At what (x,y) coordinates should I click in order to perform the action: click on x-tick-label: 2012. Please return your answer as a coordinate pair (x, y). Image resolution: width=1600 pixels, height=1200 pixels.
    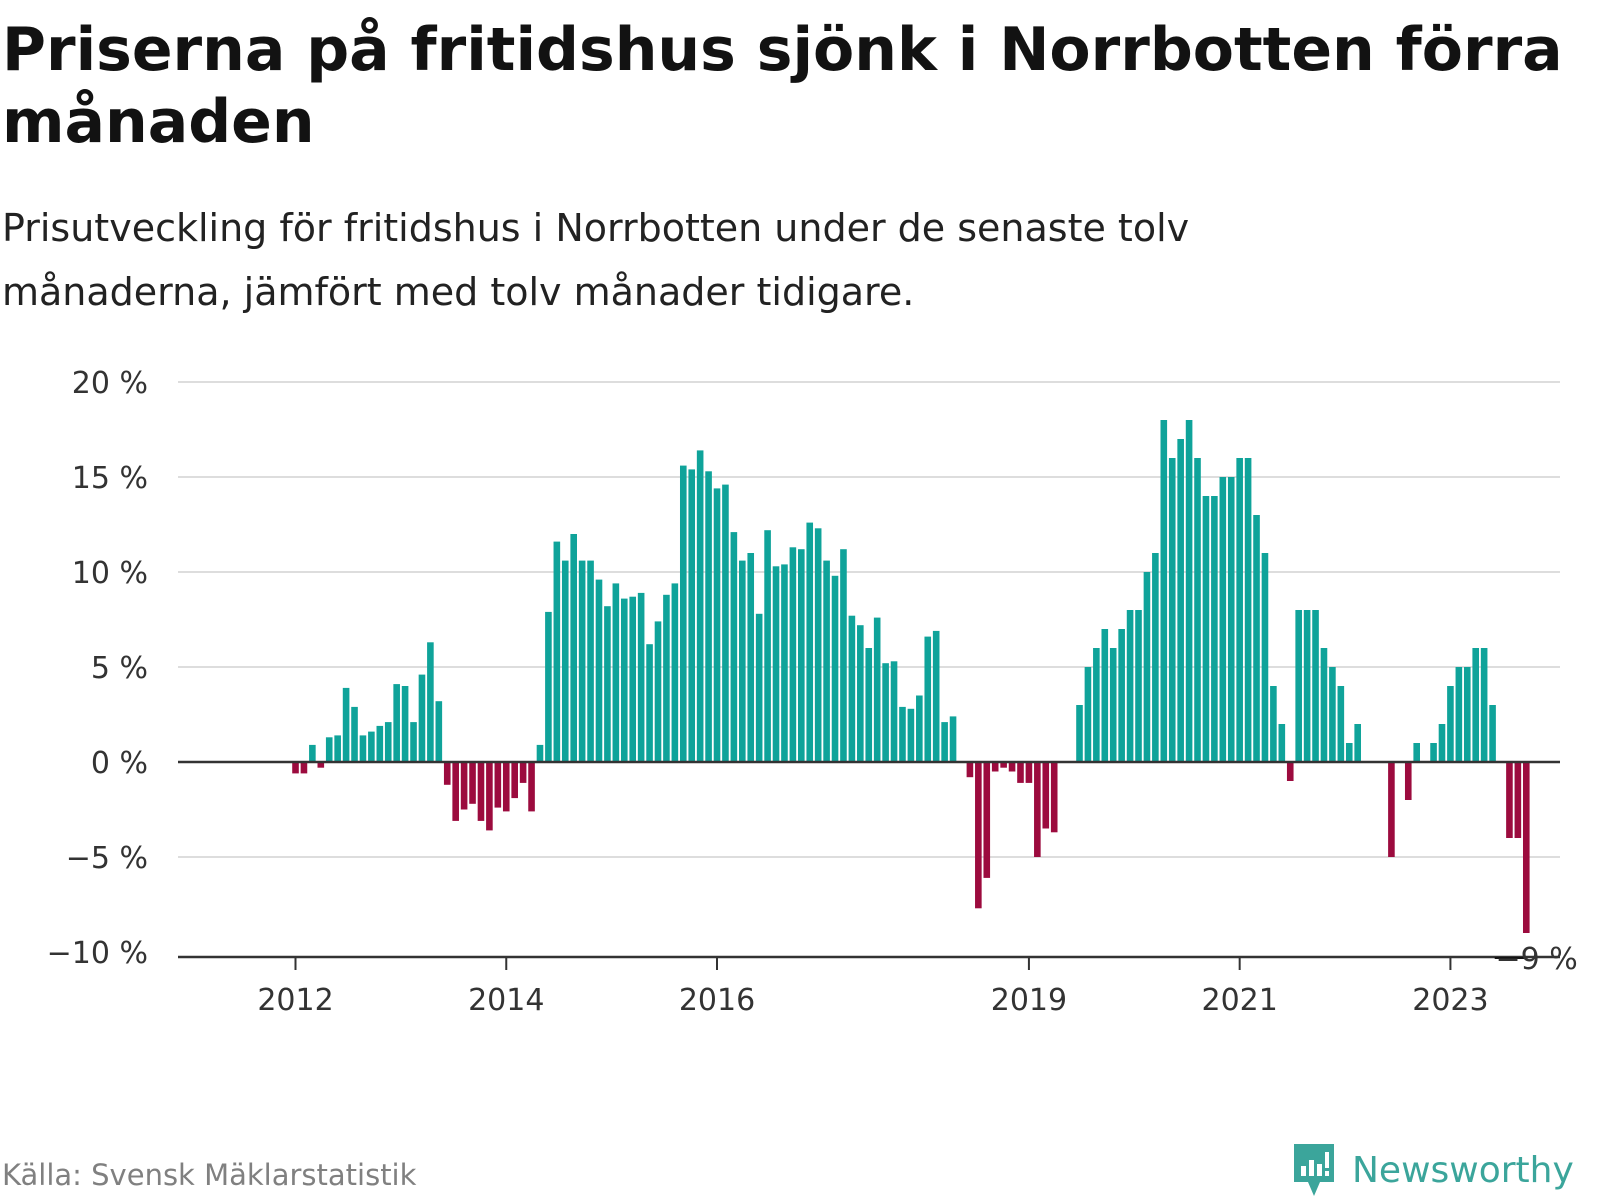
    Looking at the image, I should click on (295, 1000).